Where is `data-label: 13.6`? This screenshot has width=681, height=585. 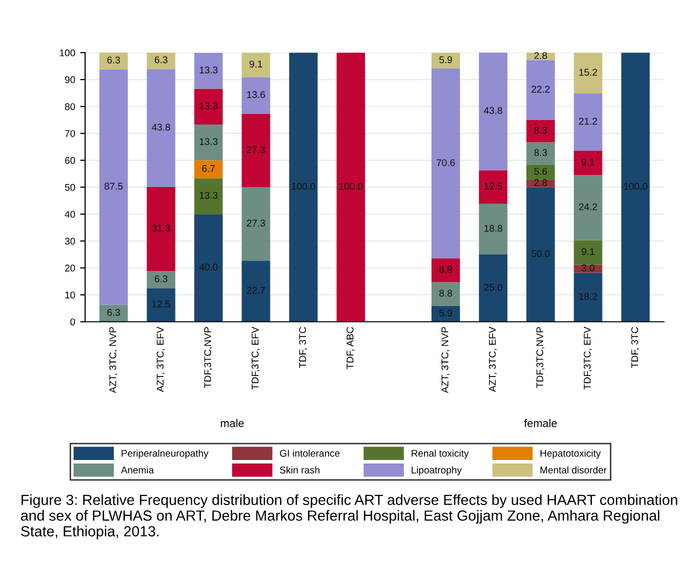 data-label: 13.6 is located at coordinates (256, 94).